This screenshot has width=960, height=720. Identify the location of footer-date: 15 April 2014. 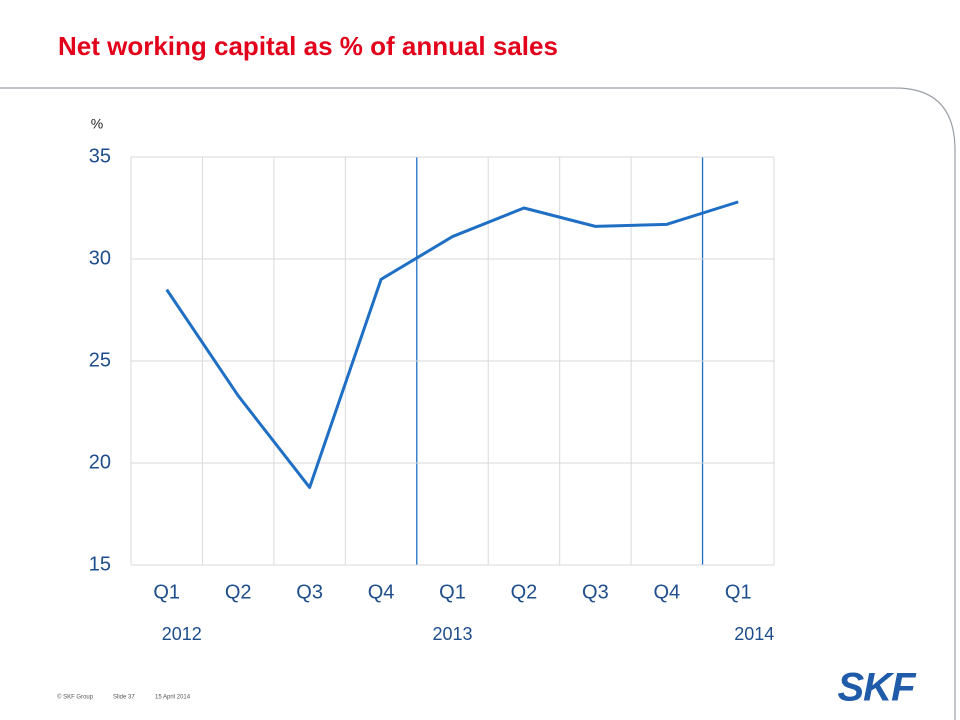
(173, 698).